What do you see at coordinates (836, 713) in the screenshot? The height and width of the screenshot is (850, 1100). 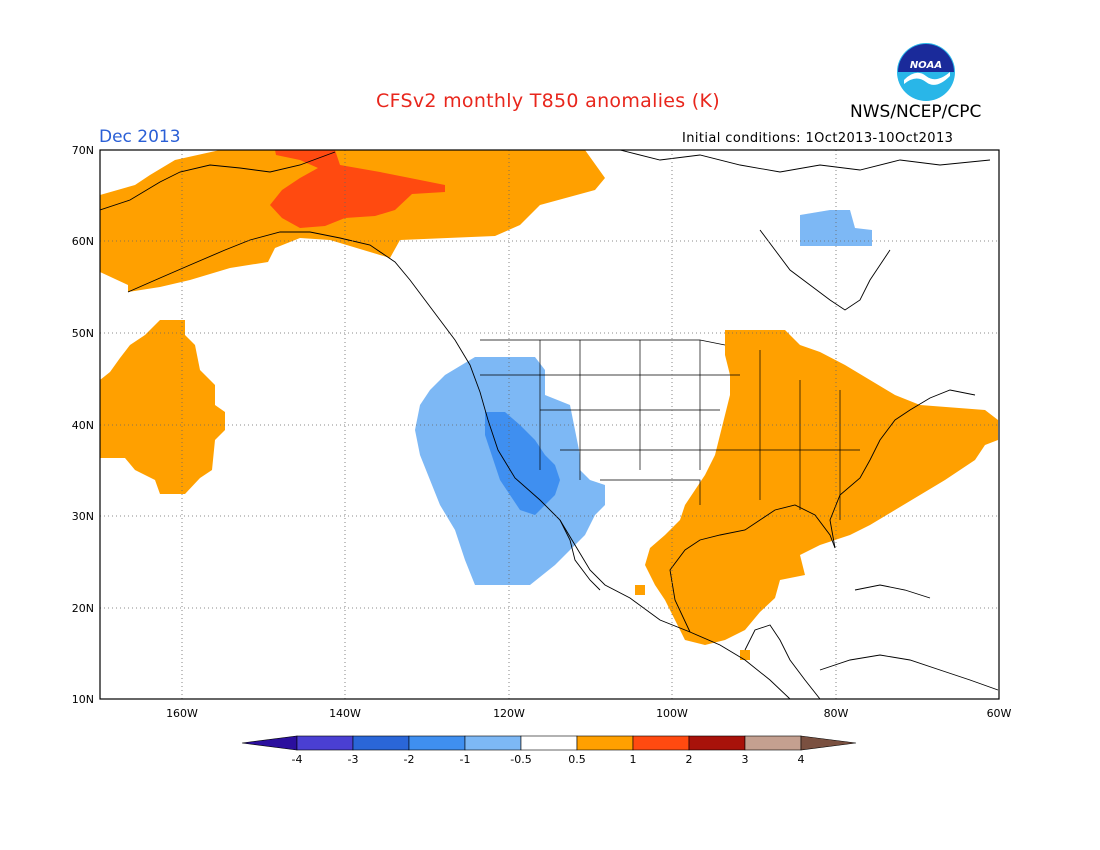 I see `lon-label-80w: 80W` at bounding box center [836, 713].